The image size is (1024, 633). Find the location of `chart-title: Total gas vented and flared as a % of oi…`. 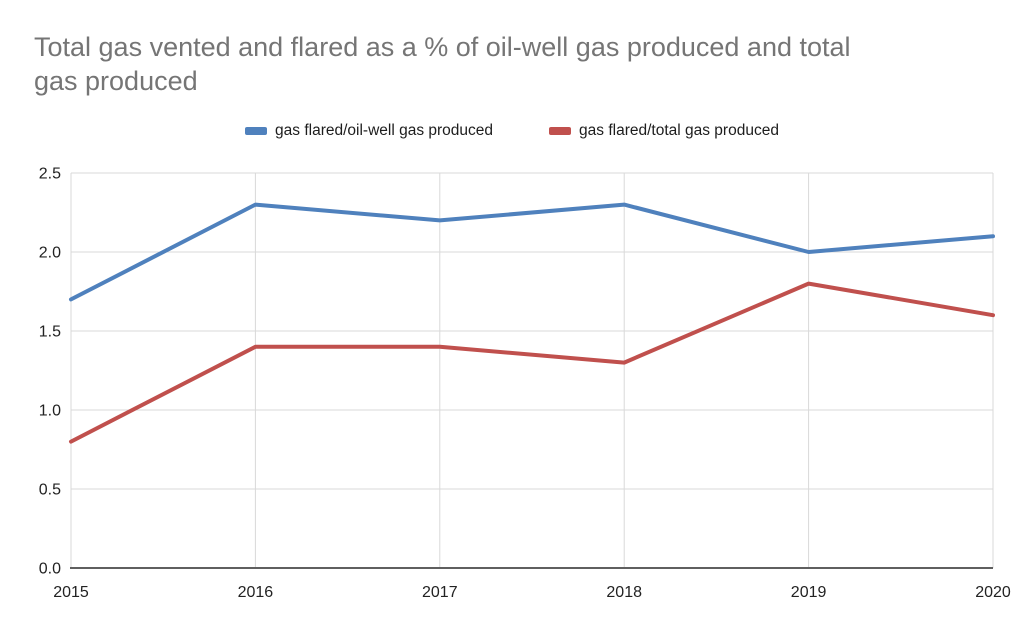

chart-title: Total gas vented and flared as a % of oi… is located at coordinates (442, 64).